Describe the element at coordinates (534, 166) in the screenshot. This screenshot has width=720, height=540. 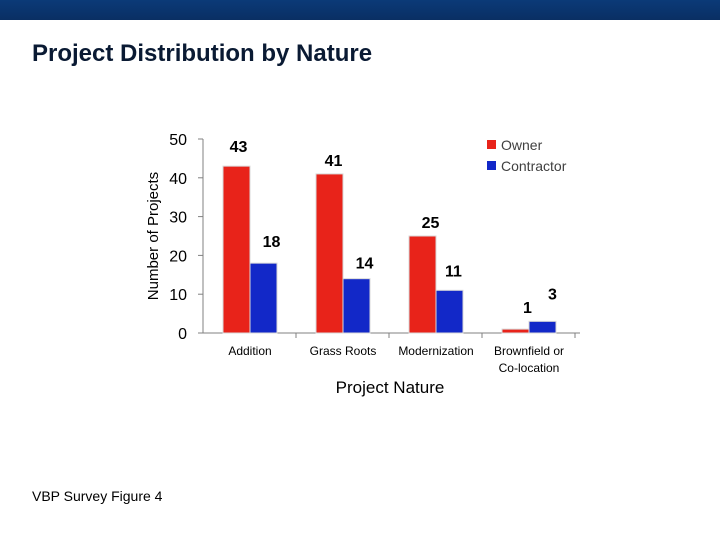
I see `legend-label-contractor: Contractor` at that location.